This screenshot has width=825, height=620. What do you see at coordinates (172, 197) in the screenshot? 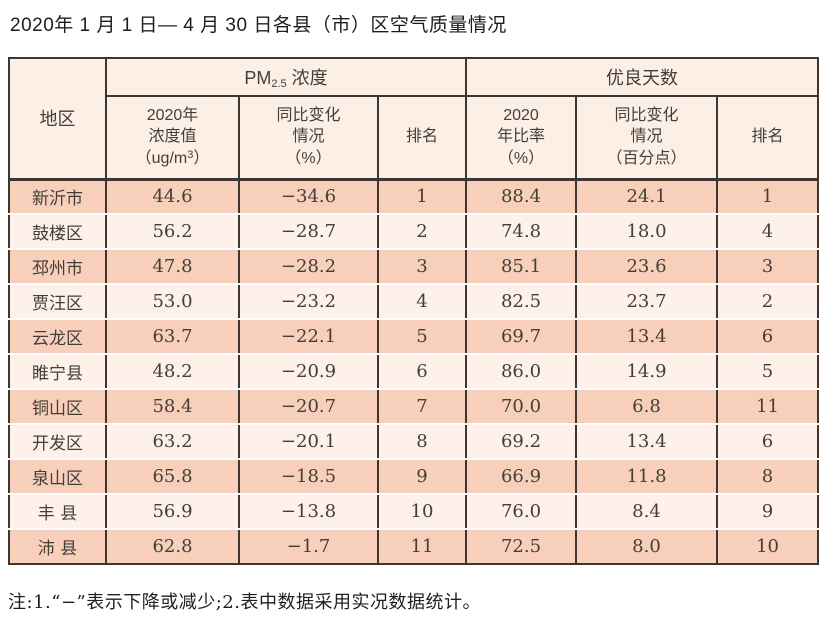
I see `cell-pm-value: 44.6` at bounding box center [172, 197].